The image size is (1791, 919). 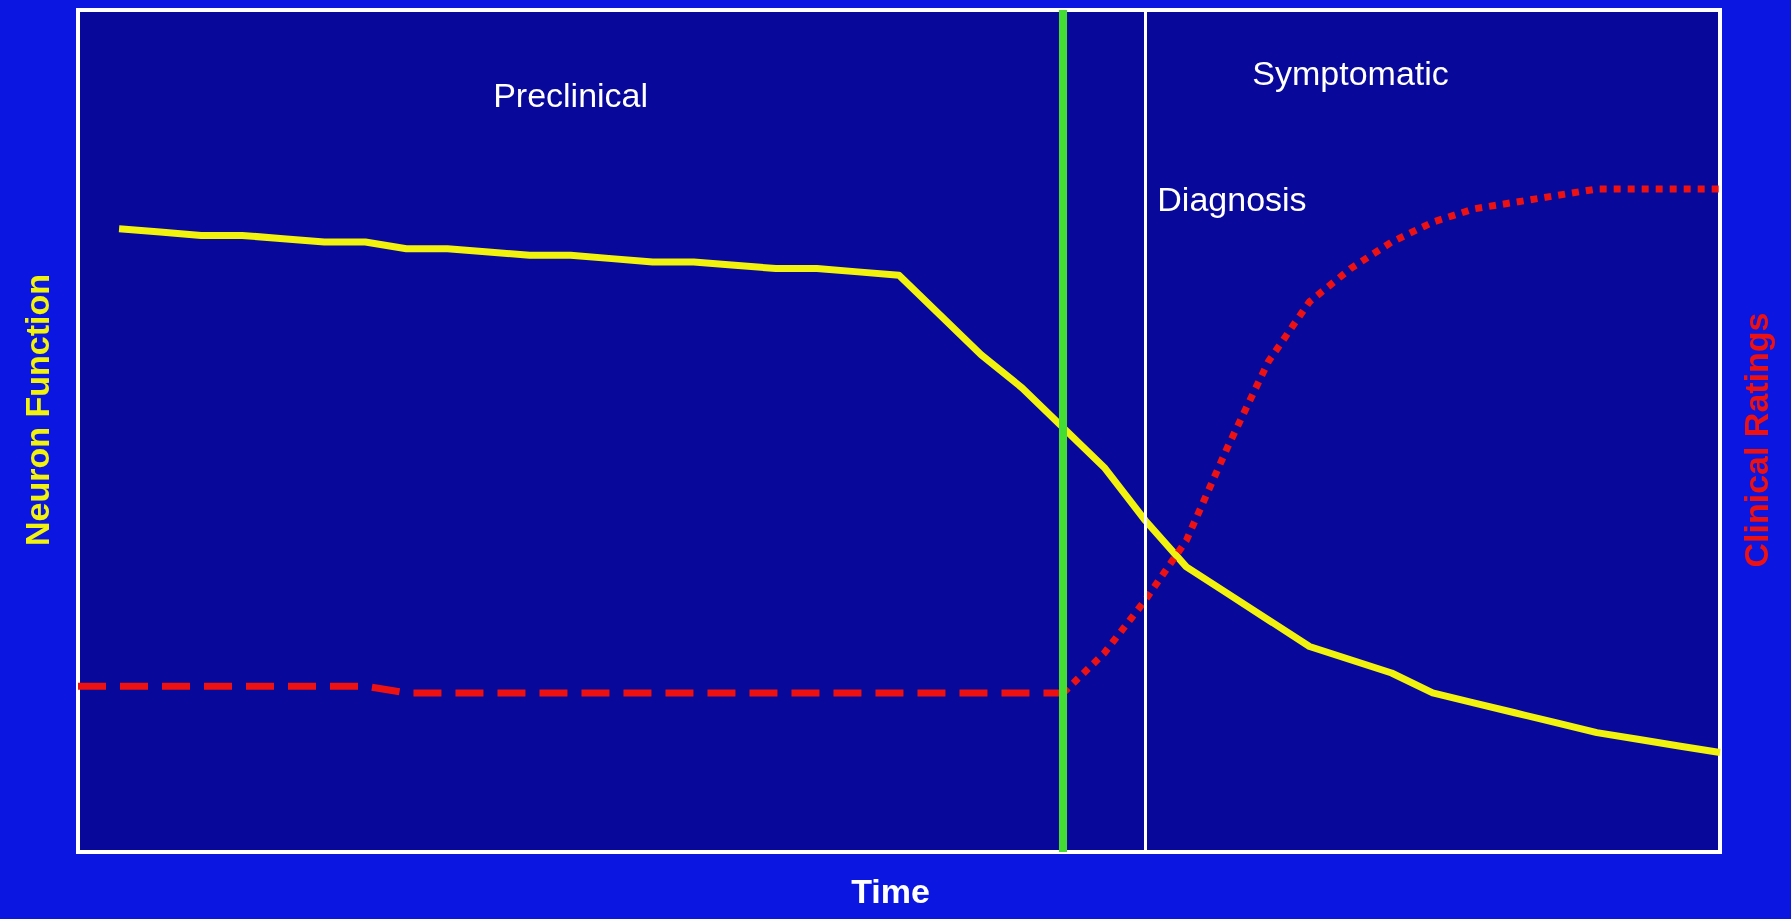 I want to click on x-axis-title: Time, so click(x=890, y=891).